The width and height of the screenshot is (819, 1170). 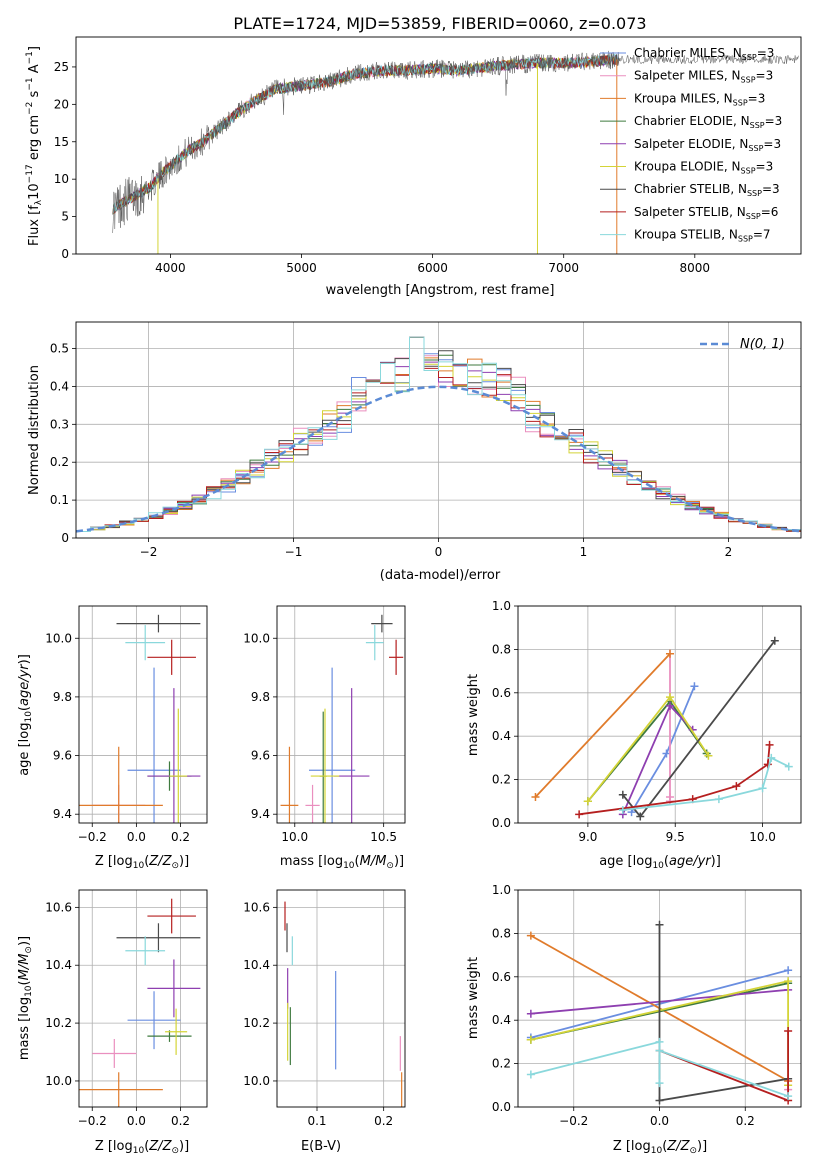 I want to click on y-tick-label: 0.1, so click(x=59, y=500).